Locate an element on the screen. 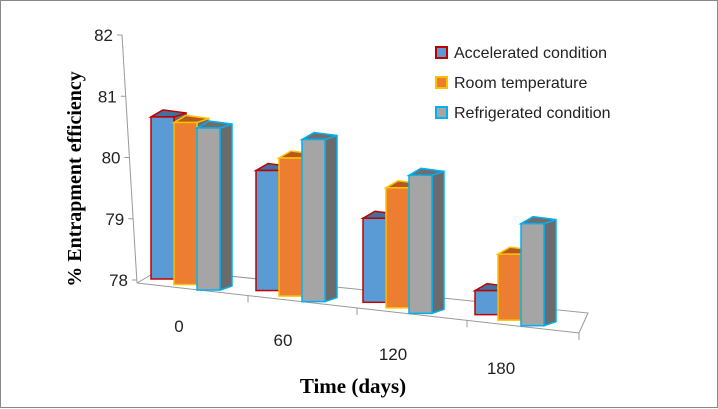 The image size is (718, 409). x-tick-label: 180 is located at coordinates (501, 368).